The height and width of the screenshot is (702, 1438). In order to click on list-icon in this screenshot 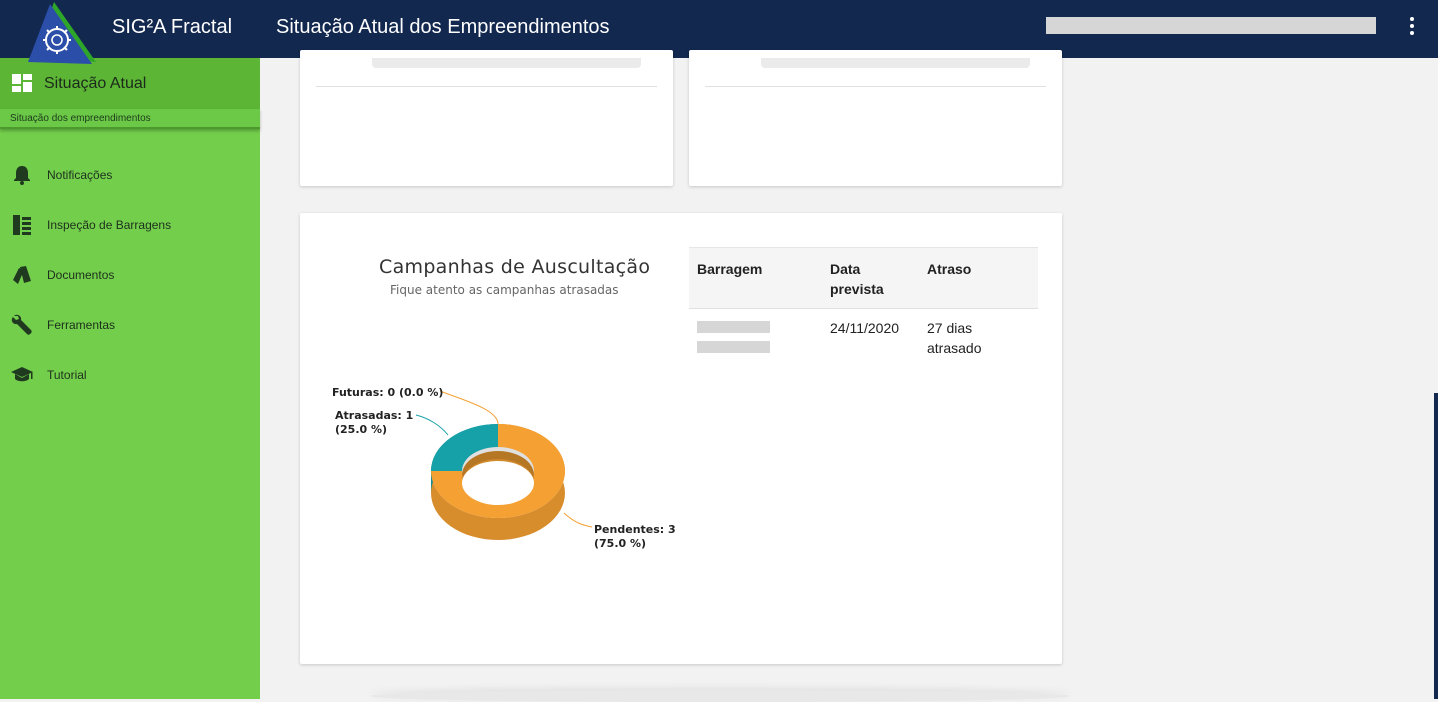, I will do `click(22, 225)`.